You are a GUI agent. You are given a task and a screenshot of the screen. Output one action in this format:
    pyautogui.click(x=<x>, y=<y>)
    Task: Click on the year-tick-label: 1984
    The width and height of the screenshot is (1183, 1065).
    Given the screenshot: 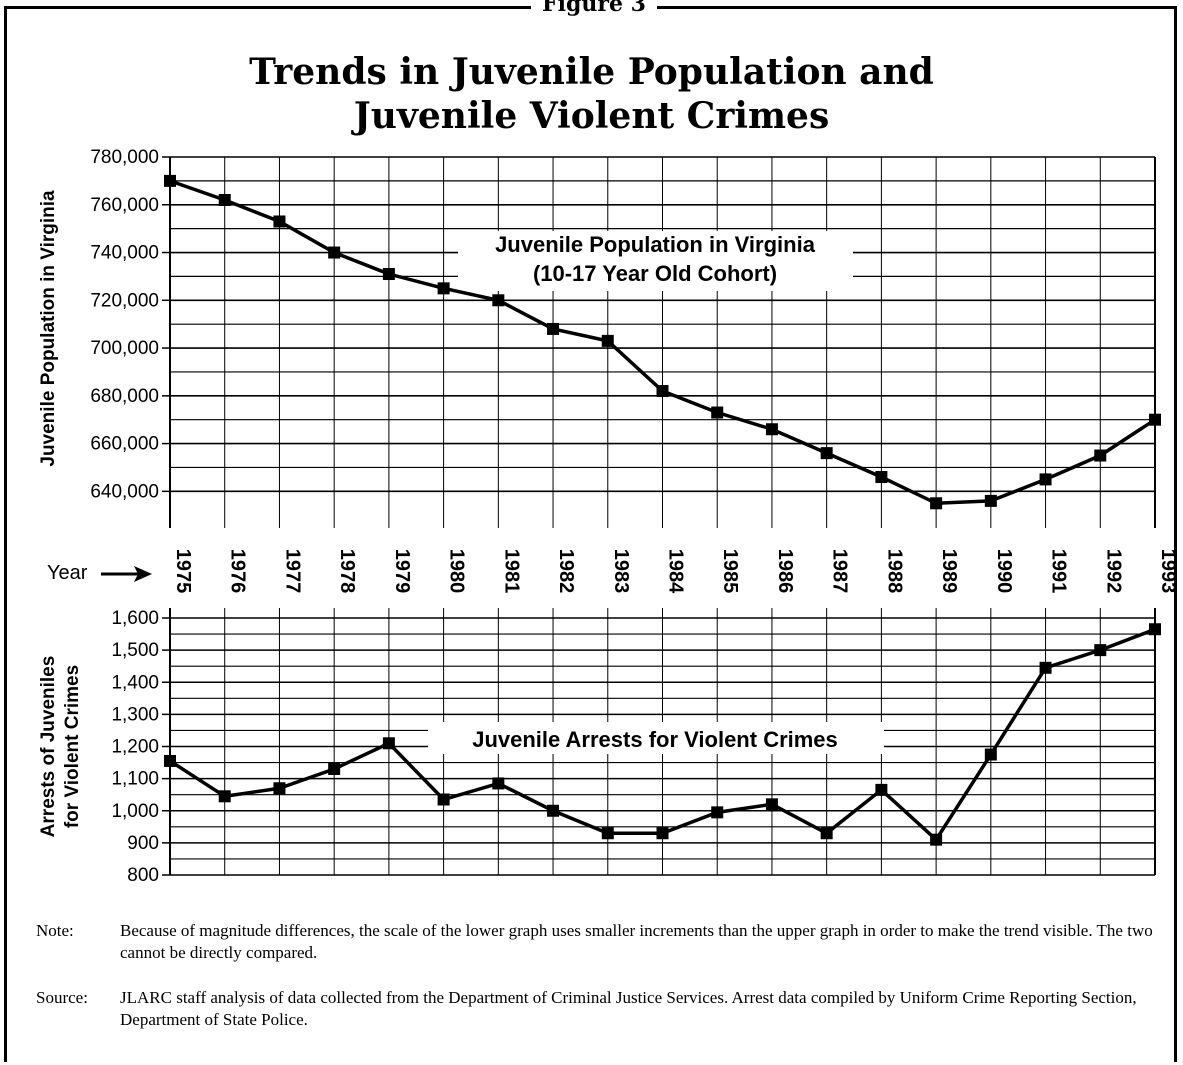 What is the action you would take?
    pyautogui.click(x=676, y=571)
    